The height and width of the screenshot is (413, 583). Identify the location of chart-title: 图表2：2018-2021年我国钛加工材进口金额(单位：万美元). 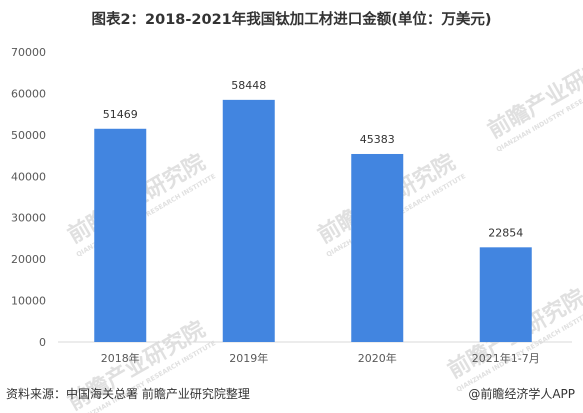
(291, 20).